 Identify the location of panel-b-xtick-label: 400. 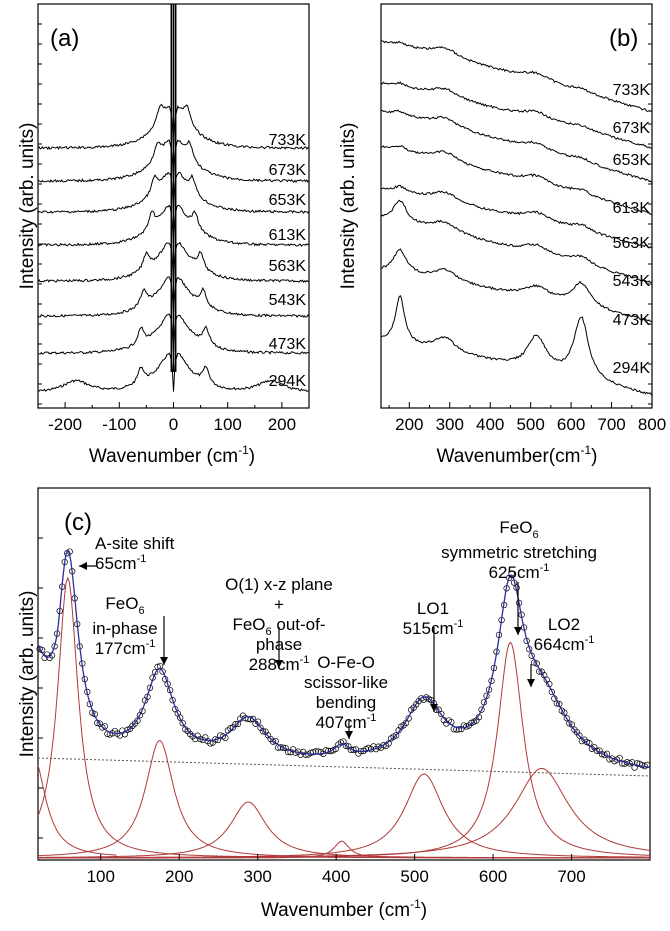
(490, 424).